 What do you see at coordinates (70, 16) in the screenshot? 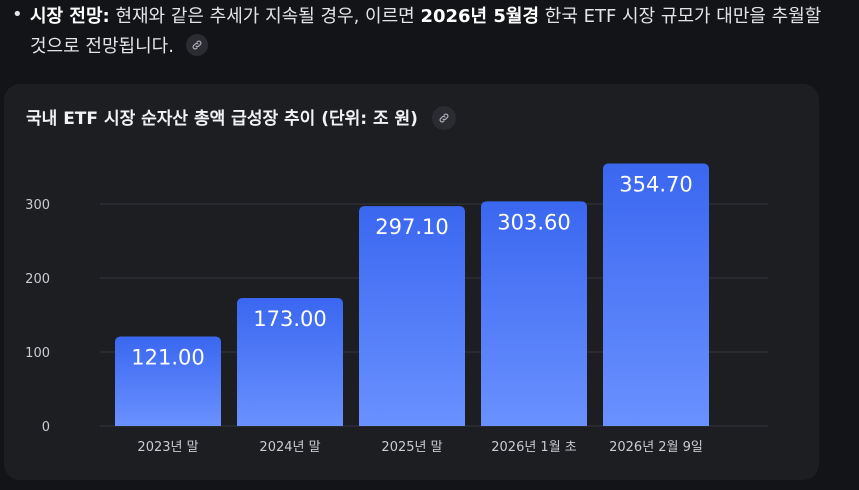
I see `bullet-label: 시장 전망:` at bounding box center [70, 16].